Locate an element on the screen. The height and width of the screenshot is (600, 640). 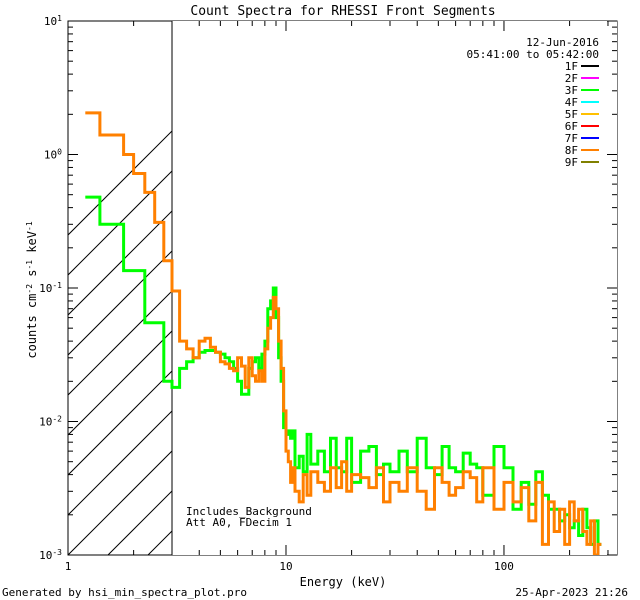
x-axis-label: Energy (keV) is located at coordinates (343, 582).